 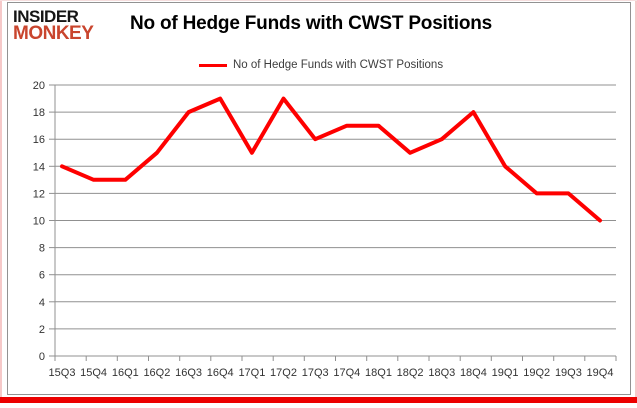 I want to click on left-accent-strip, so click(x=1, y=201).